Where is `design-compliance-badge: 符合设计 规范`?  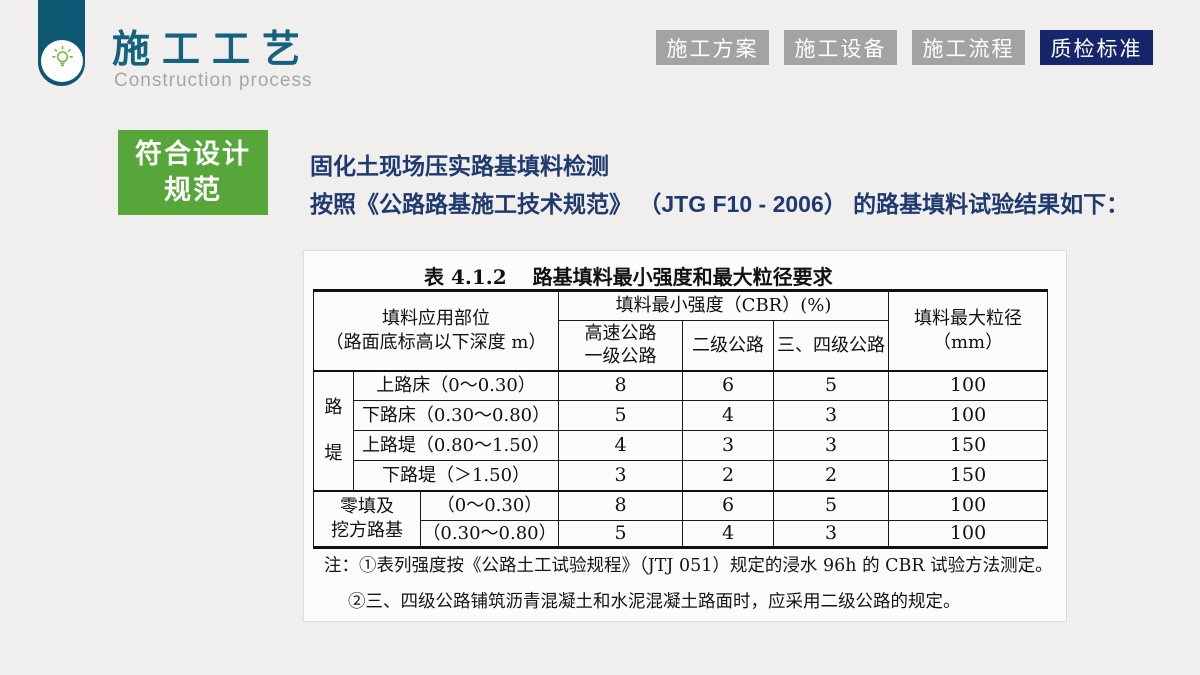 design-compliance-badge: 符合设计 规范 is located at coordinates (193, 172).